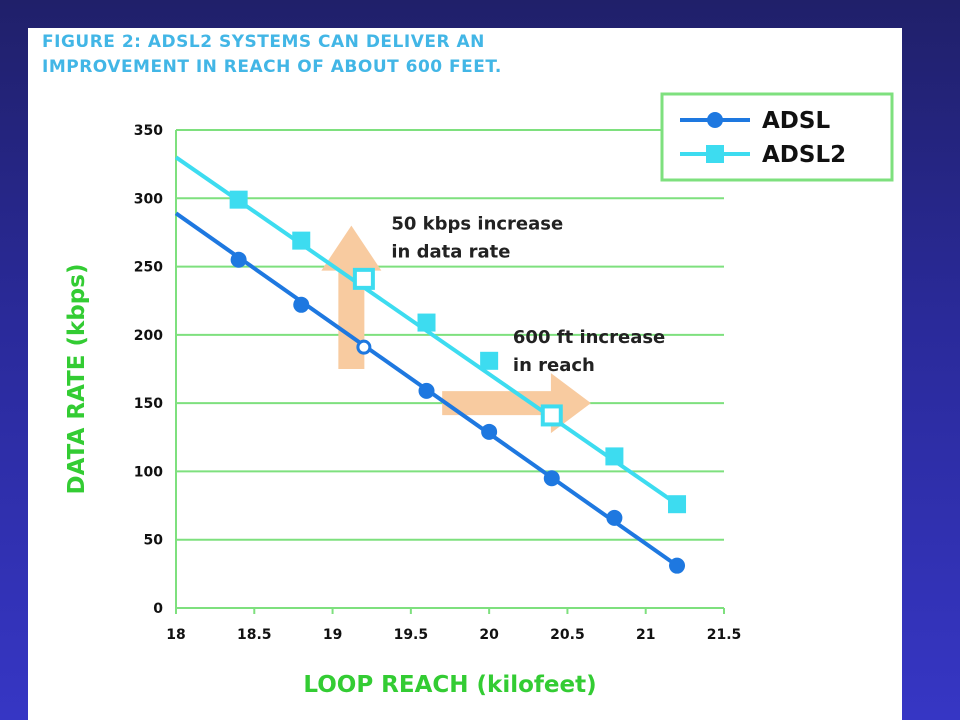 Image resolution: width=960 pixels, height=720 pixels. I want to click on legend-marker-adsl, so click(715, 120).